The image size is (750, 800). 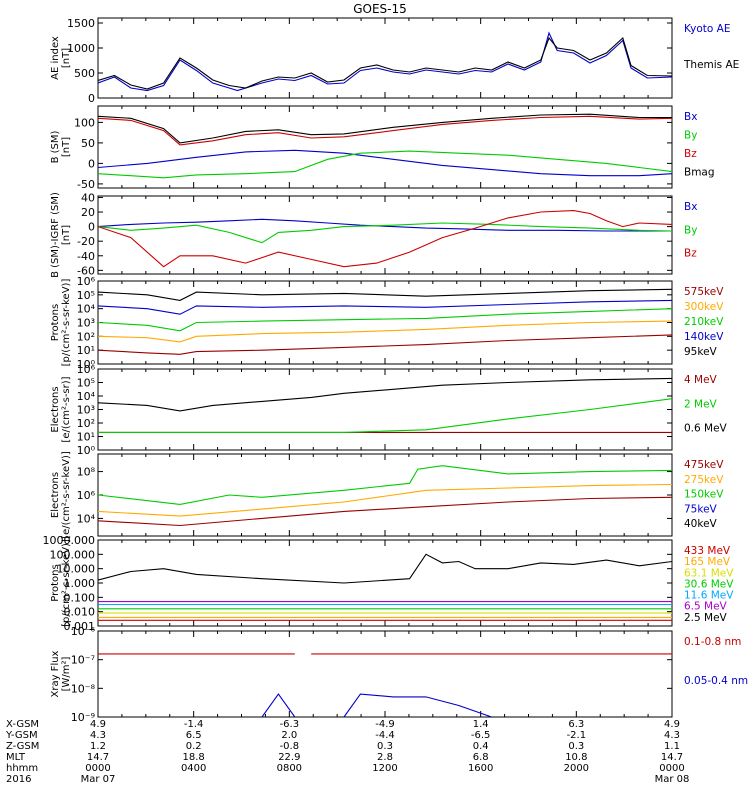 What do you see at coordinates (98, 724) in the screenshot?
I see `ephem-cell: 4.9` at bounding box center [98, 724].